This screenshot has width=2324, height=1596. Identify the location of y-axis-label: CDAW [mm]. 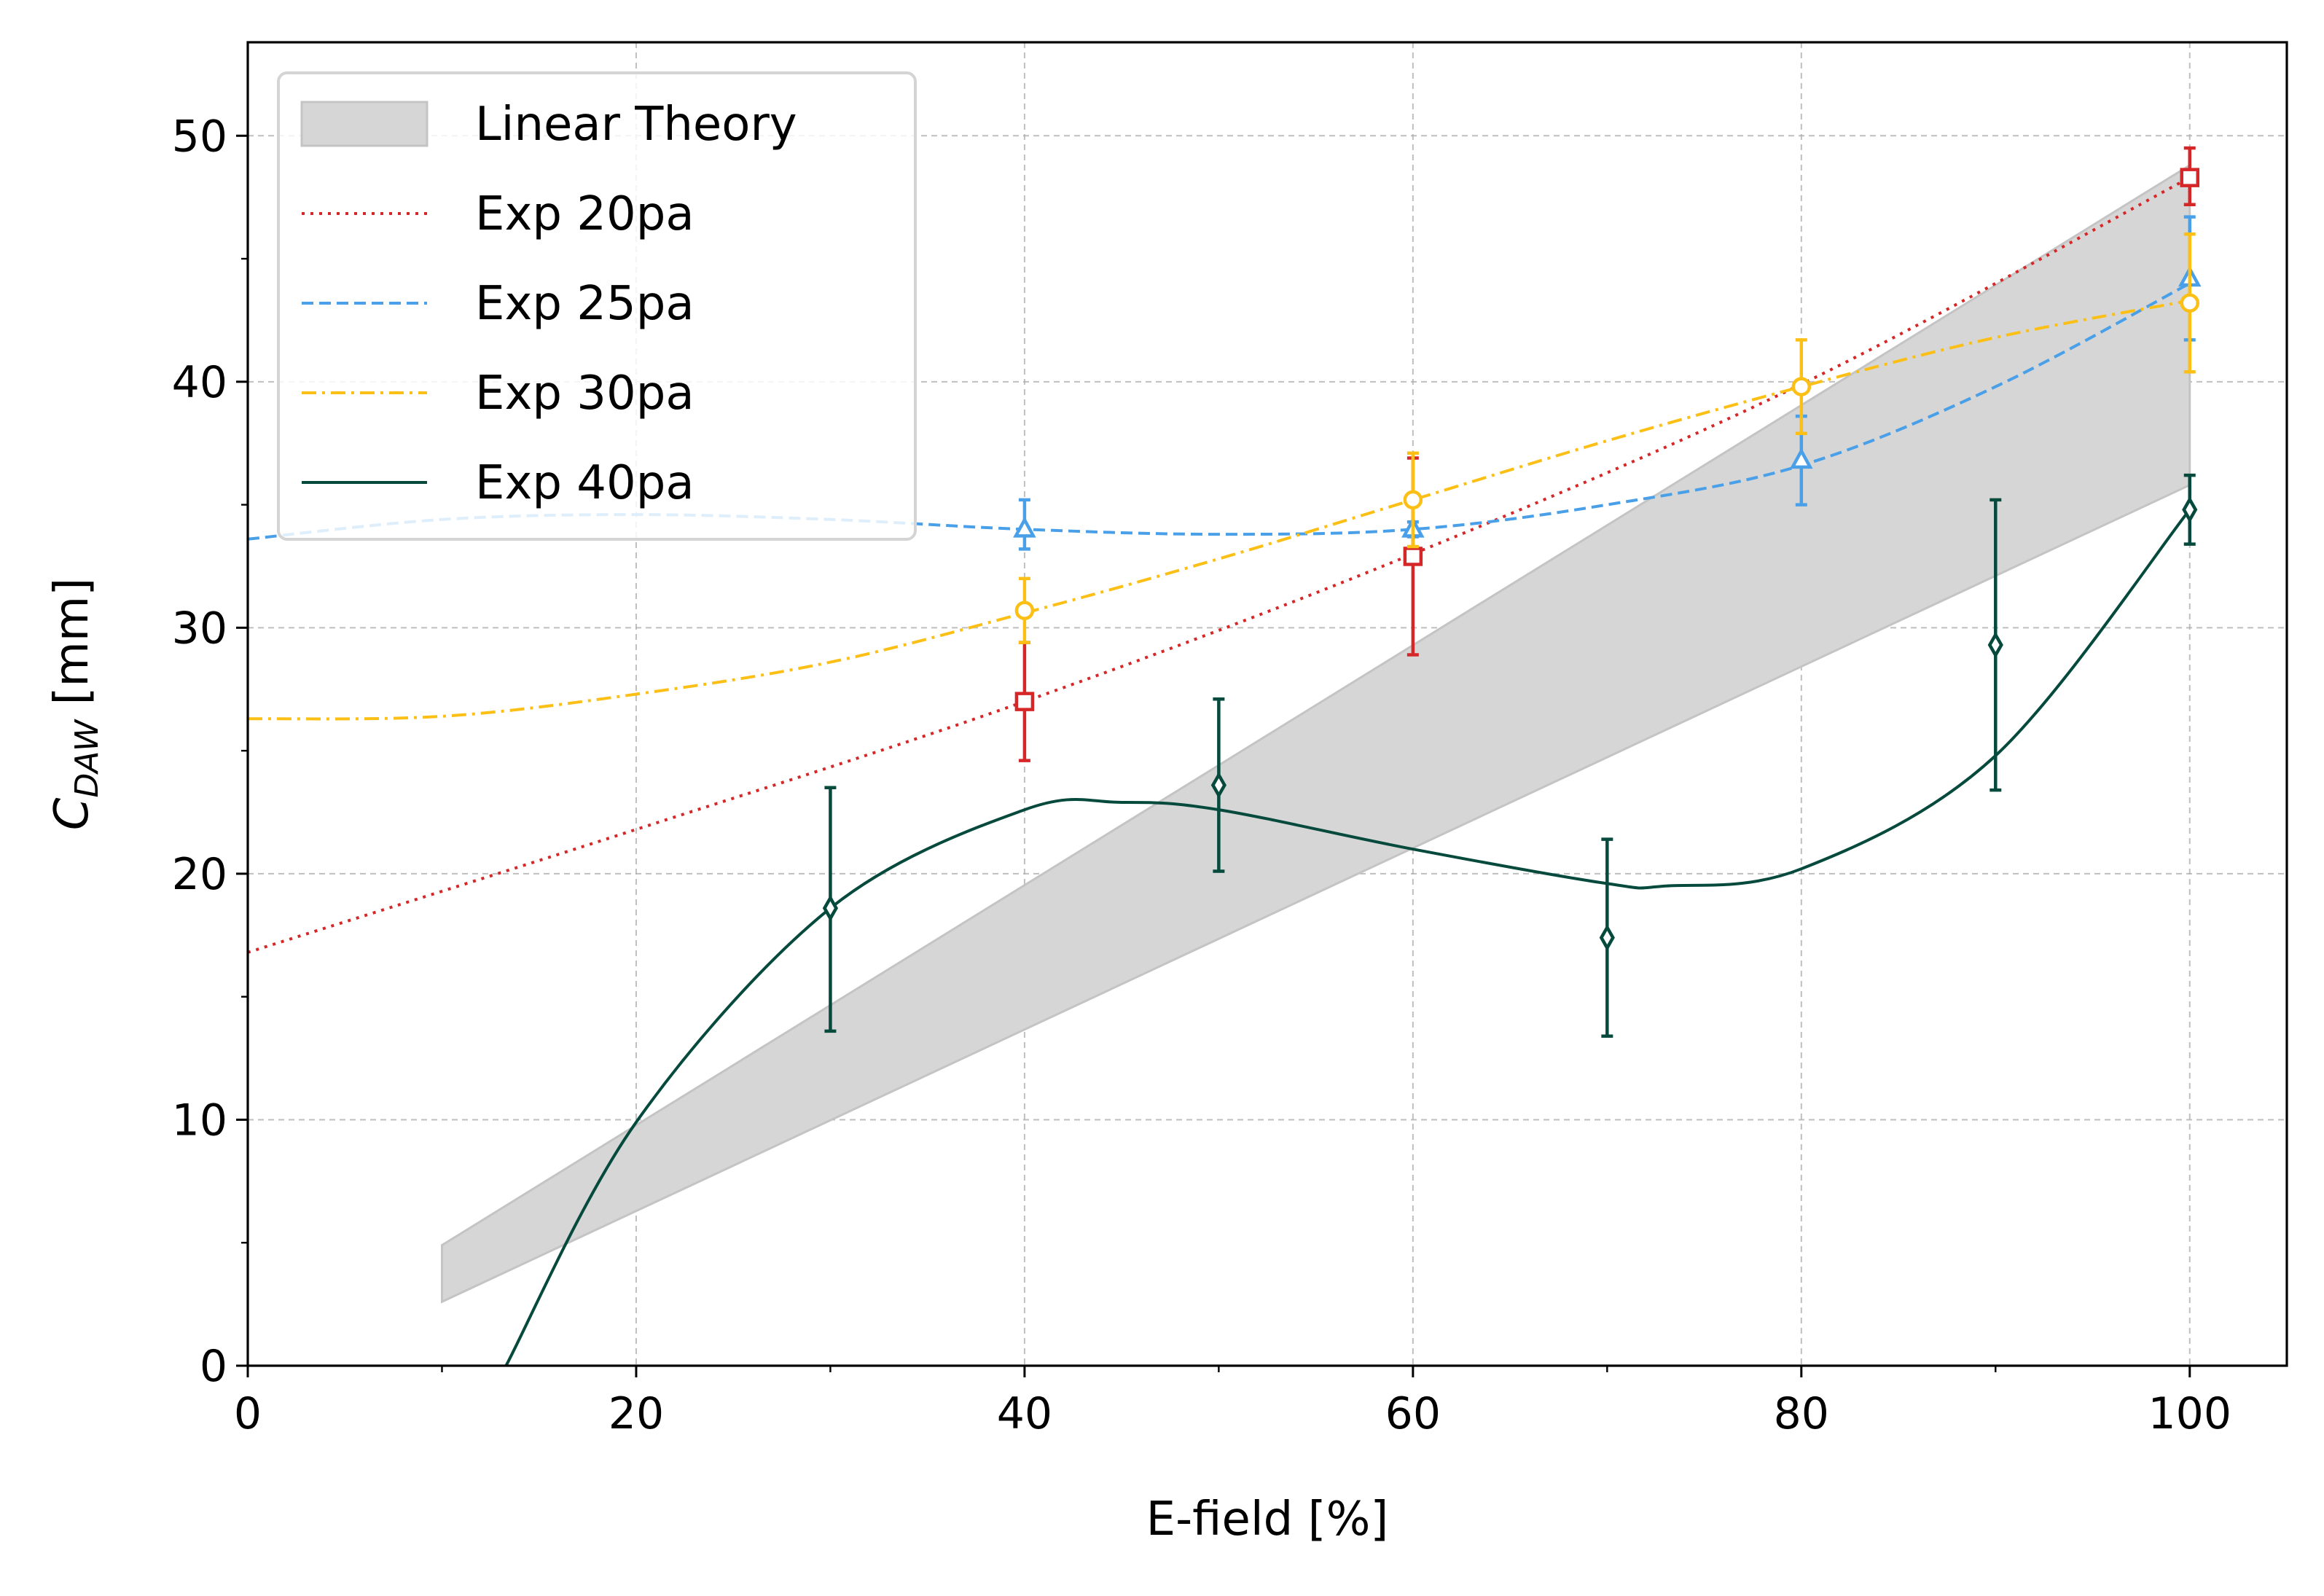
(75, 704).